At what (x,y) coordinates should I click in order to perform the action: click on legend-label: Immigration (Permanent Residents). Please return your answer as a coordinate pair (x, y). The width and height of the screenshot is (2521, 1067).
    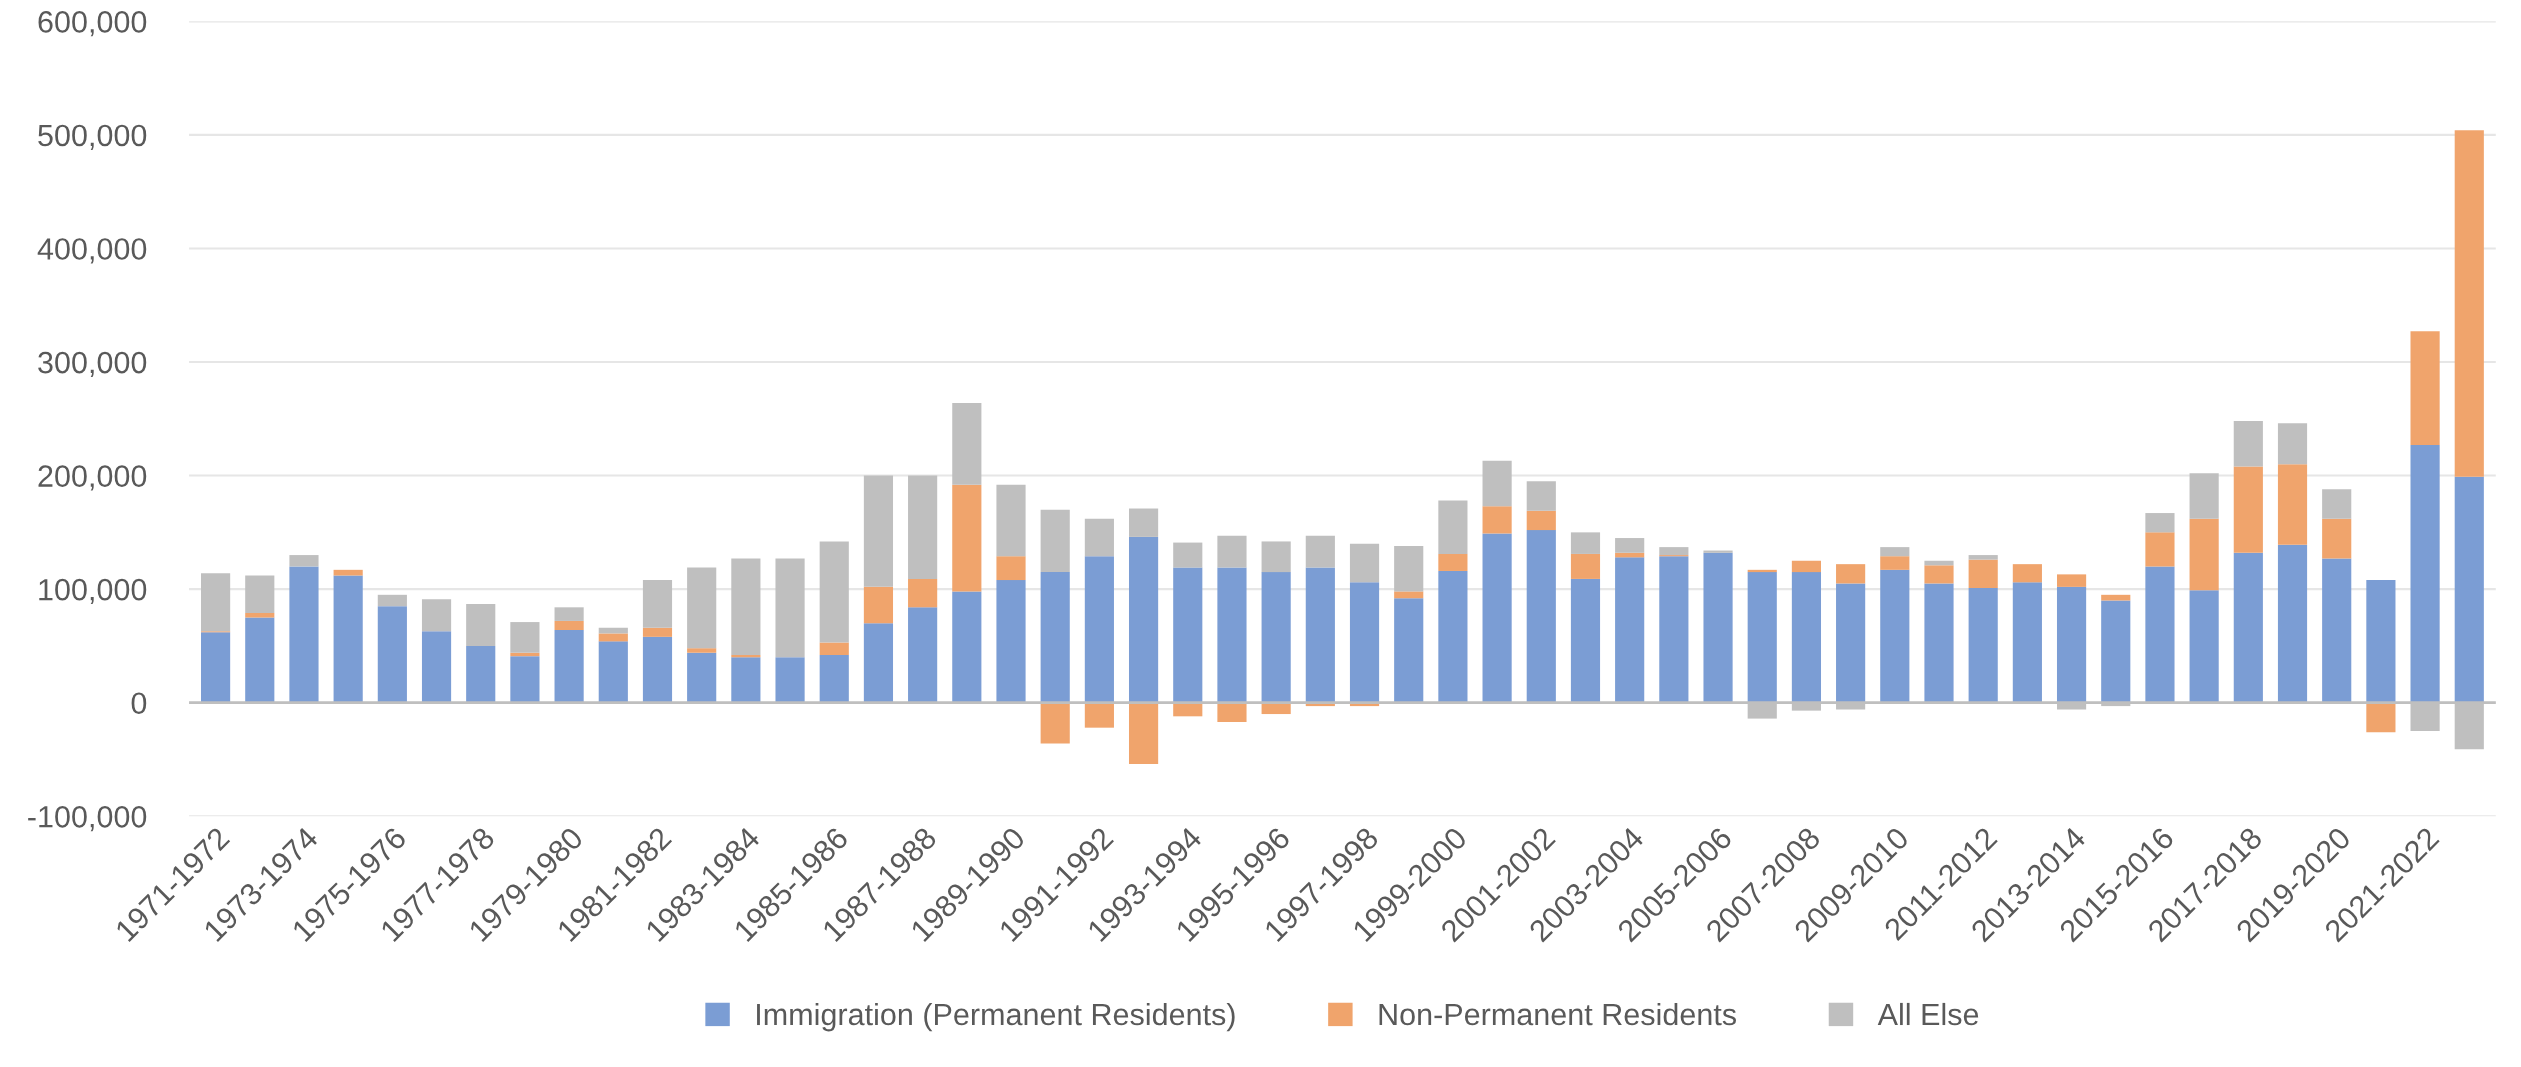
    Looking at the image, I should click on (996, 1017).